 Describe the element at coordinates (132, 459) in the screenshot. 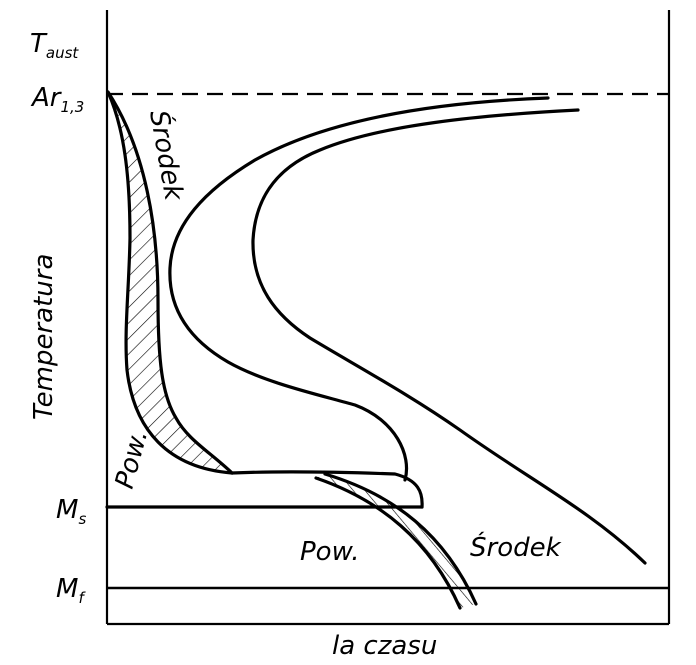

I see `pow-left-label: Pow.` at that location.